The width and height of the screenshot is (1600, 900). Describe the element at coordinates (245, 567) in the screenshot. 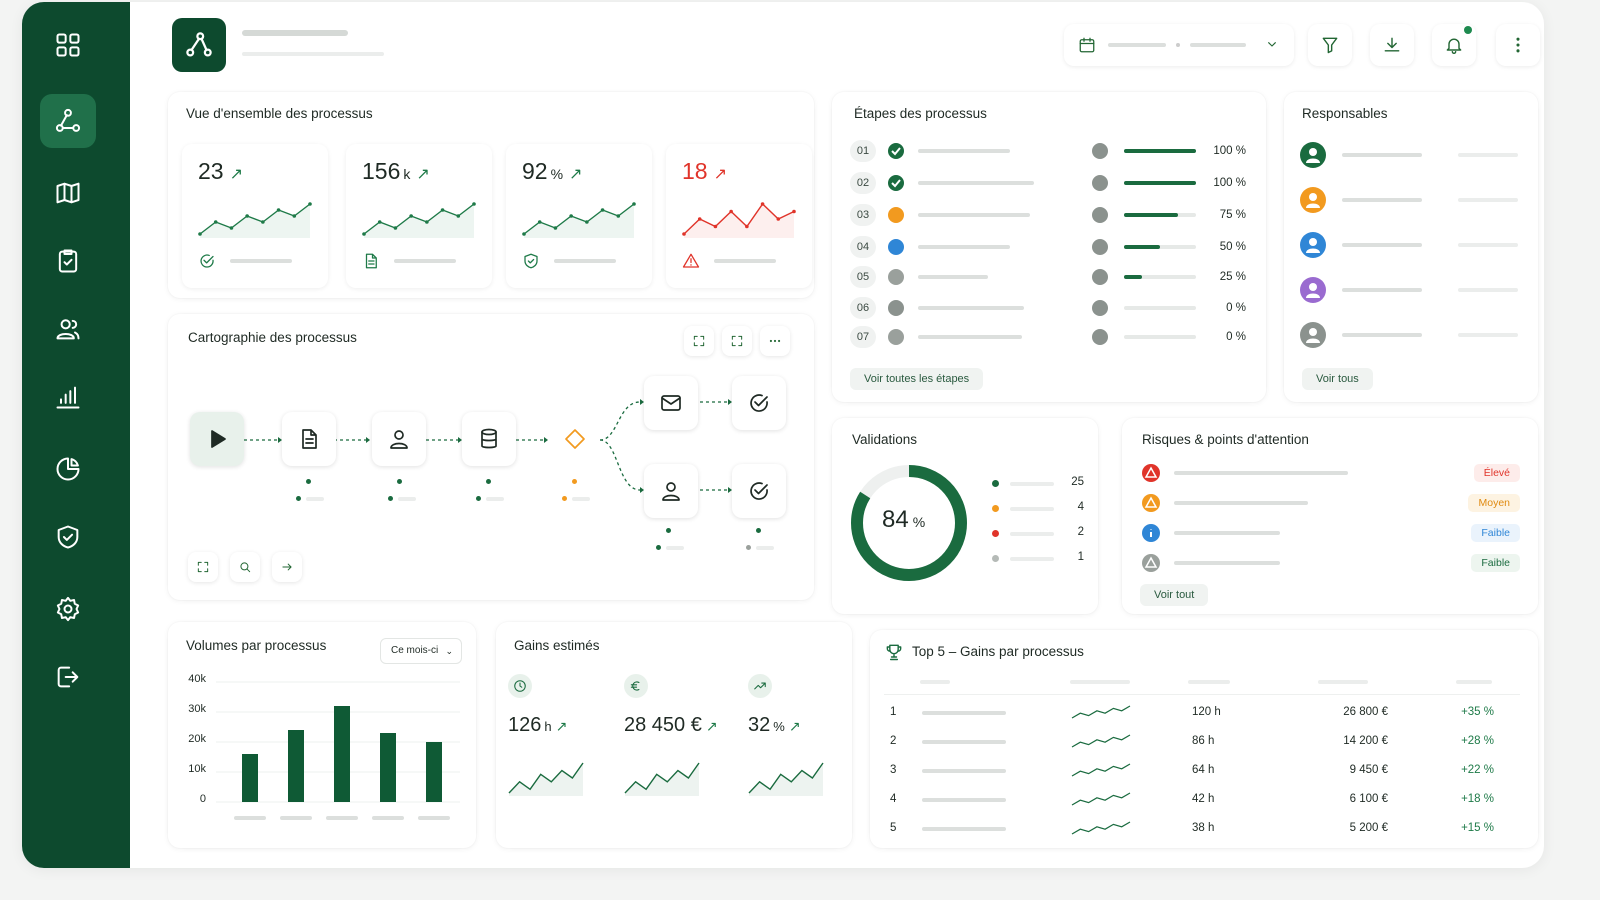

I see `map-zoom-button` at that location.